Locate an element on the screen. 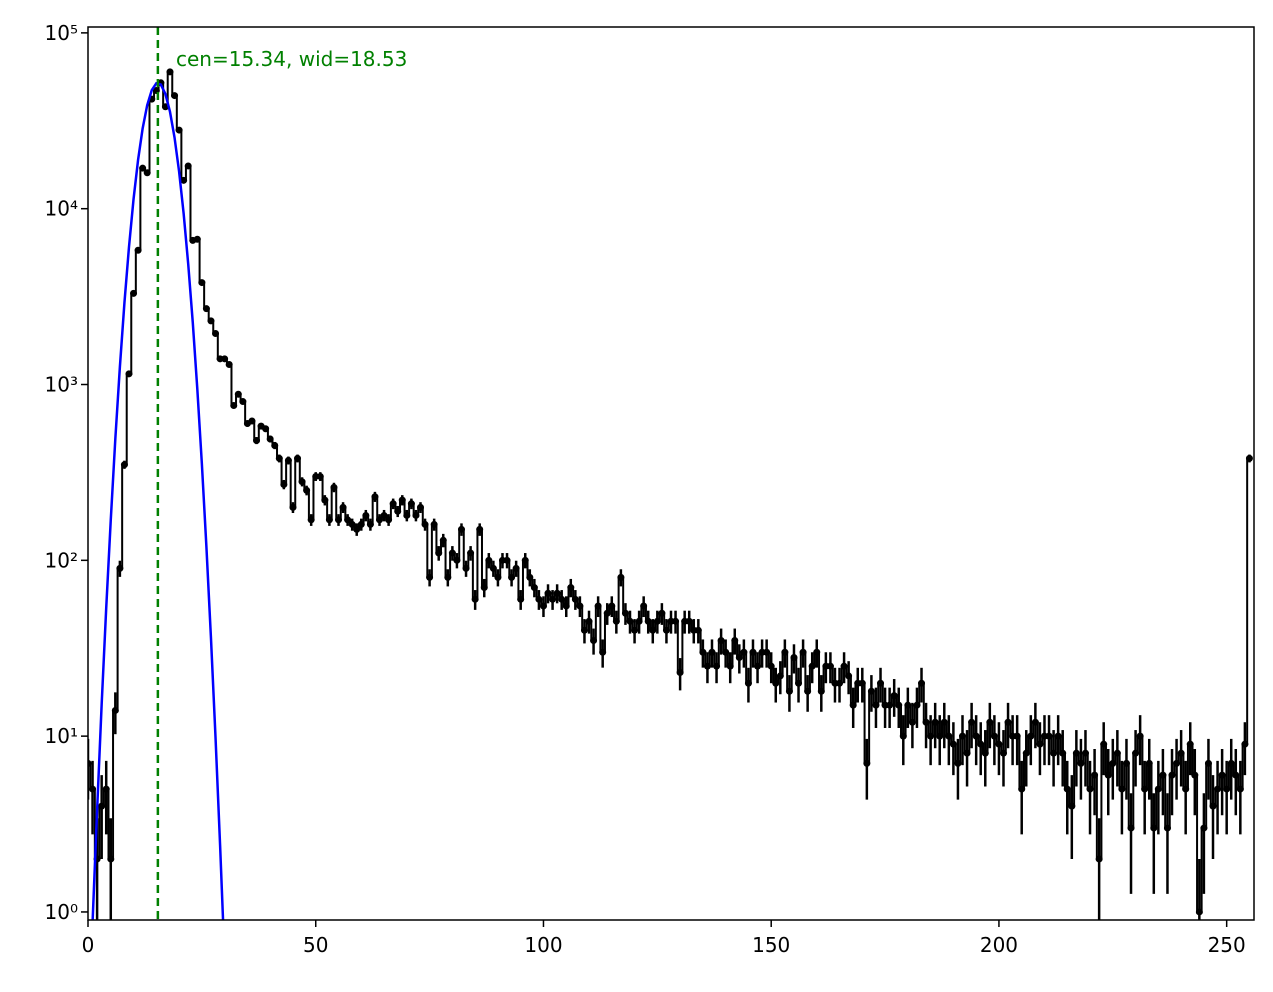 The width and height of the screenshot is (1273, 992). x-tick-label: 200 is located at coordinates (999, 945).